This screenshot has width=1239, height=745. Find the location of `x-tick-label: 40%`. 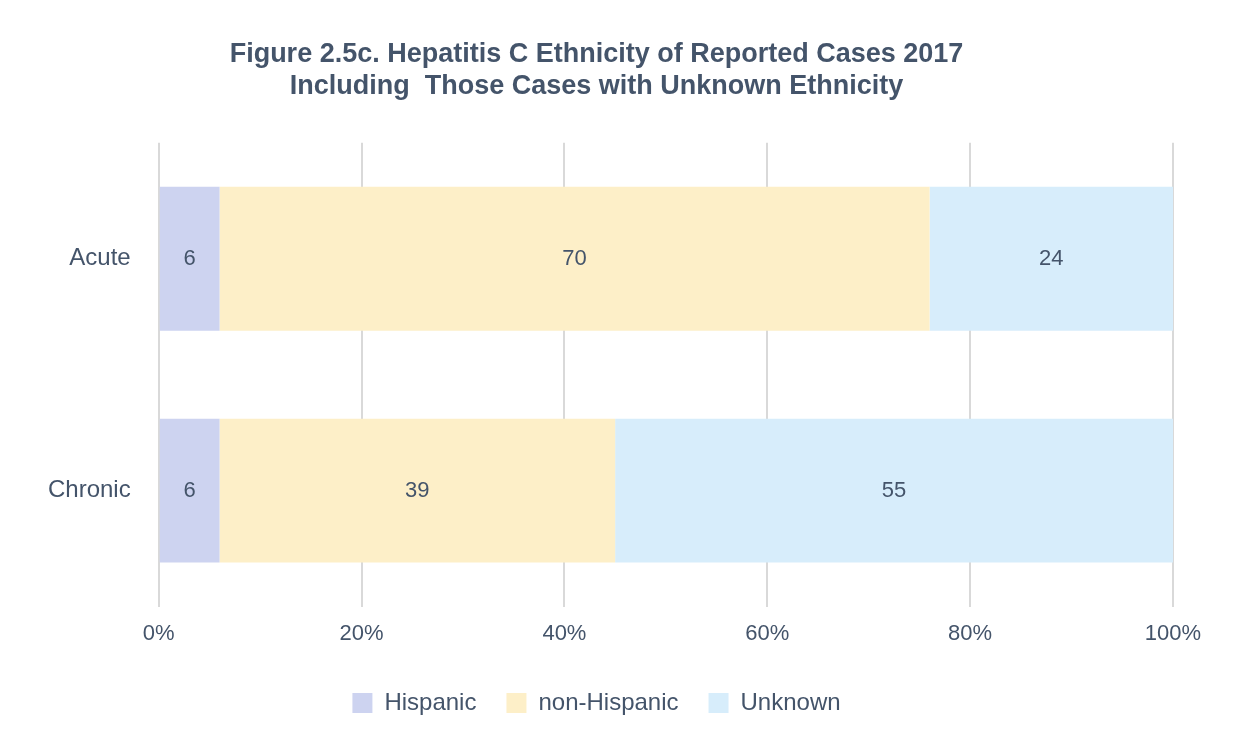

x-tick-label: 40% is located at coordinates (564, 632).